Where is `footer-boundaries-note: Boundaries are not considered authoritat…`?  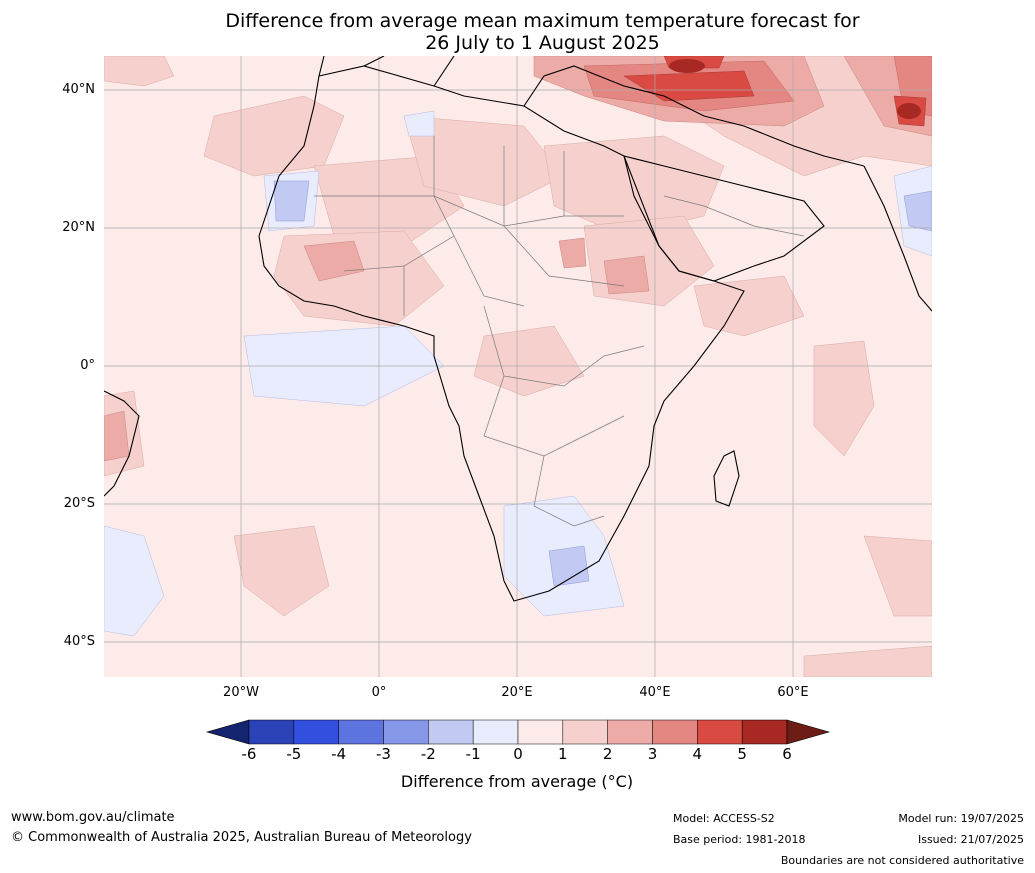 footer-boundaries-note: Boundaries are not considered authoritat… is located at coordinates (902, 860).